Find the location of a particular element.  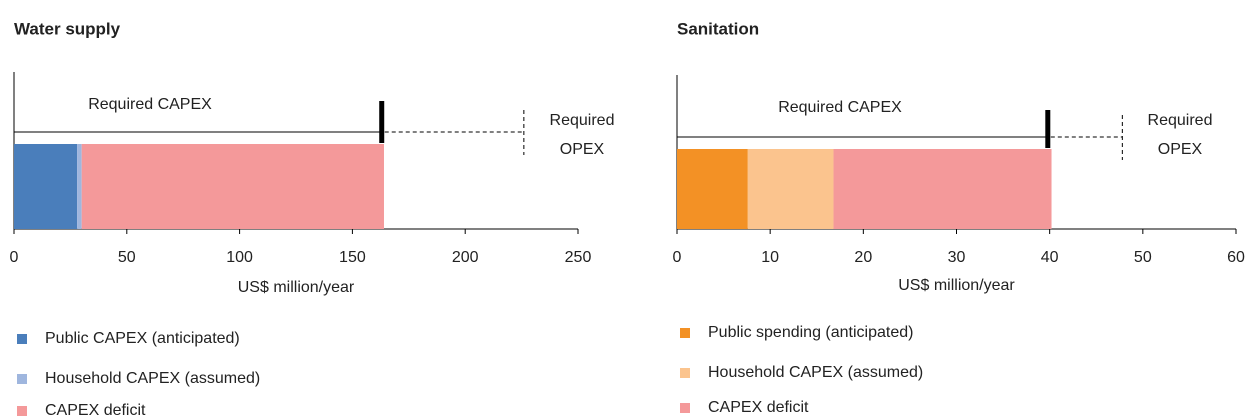

x-tick-label: 10 is located at coordinates (770, 257).